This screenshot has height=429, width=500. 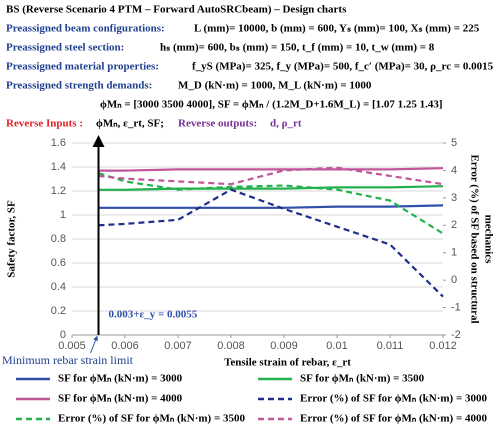 I want to click on y-tick-label: 1.4, so click(x=58, y=167).